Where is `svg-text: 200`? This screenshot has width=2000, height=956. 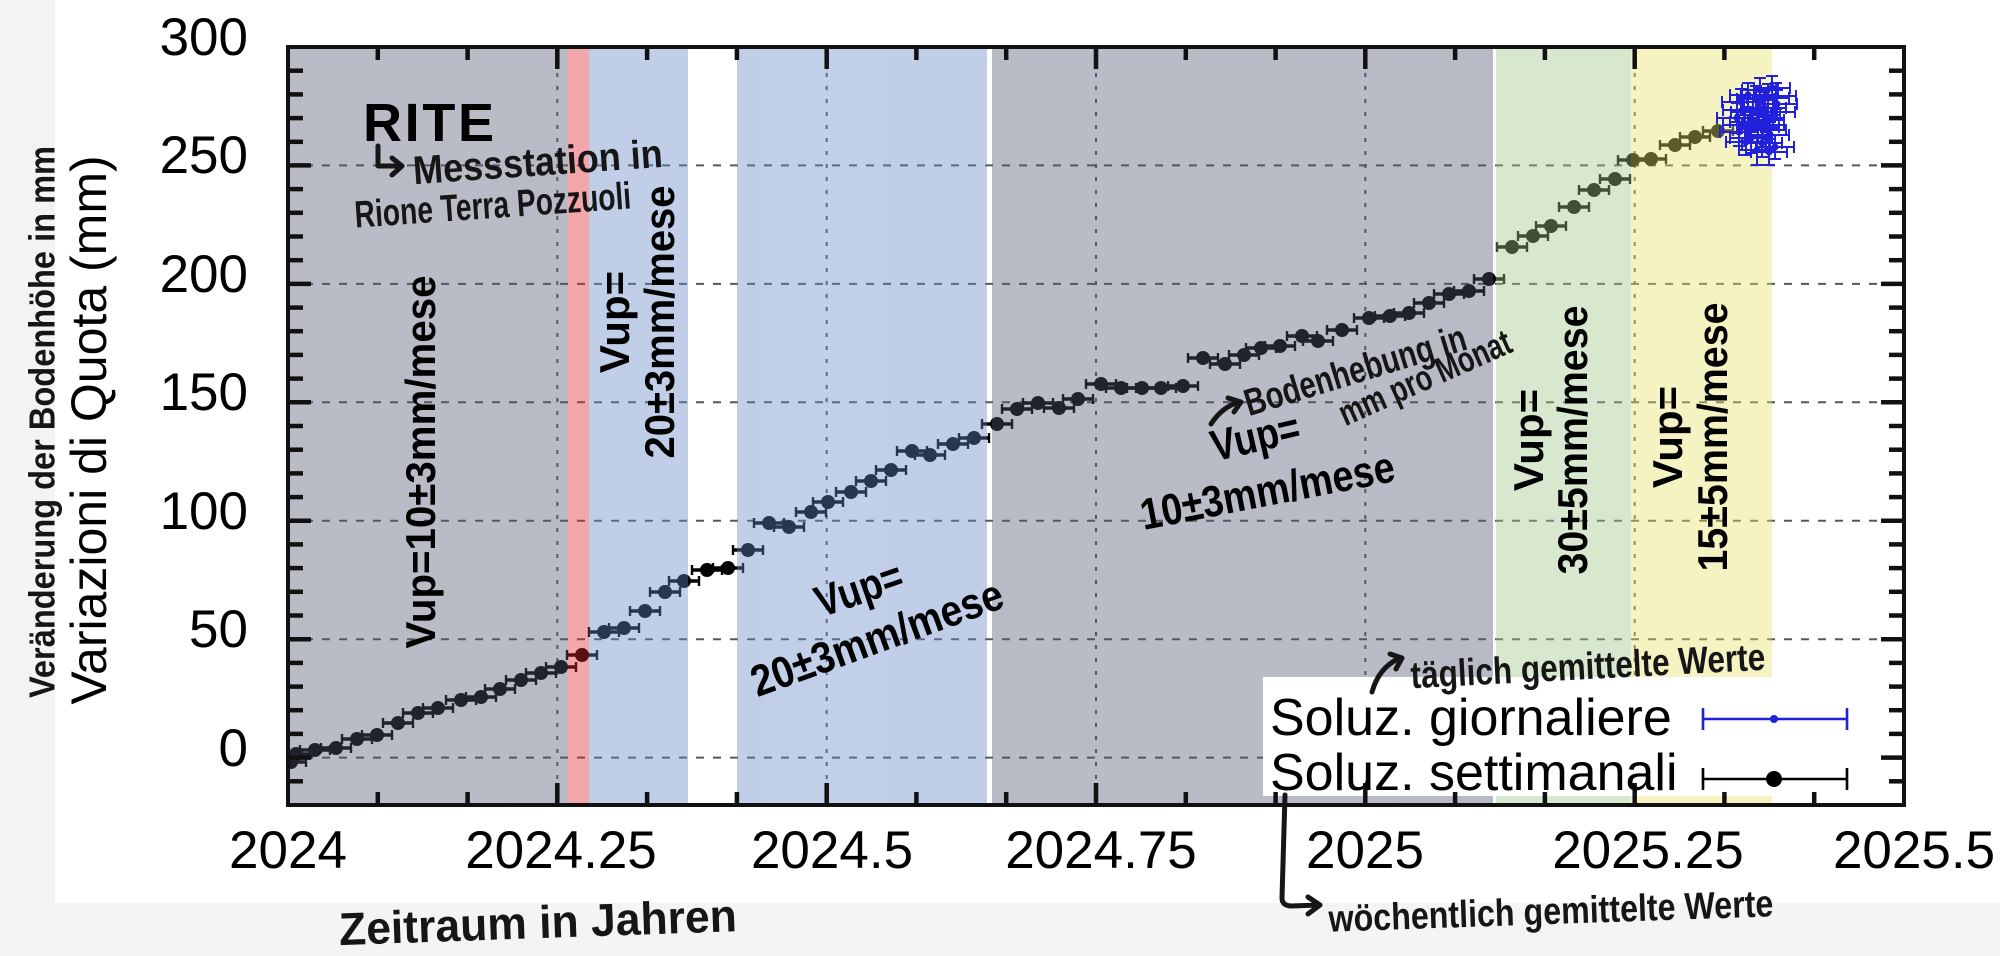 svg-text: 200 is located at coordinates (204, 274).